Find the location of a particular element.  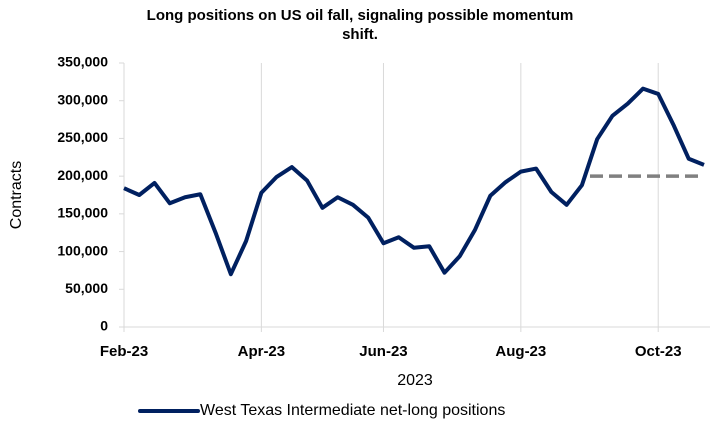

y-tick-label: 100,000 is located at coordinates (82, 250).